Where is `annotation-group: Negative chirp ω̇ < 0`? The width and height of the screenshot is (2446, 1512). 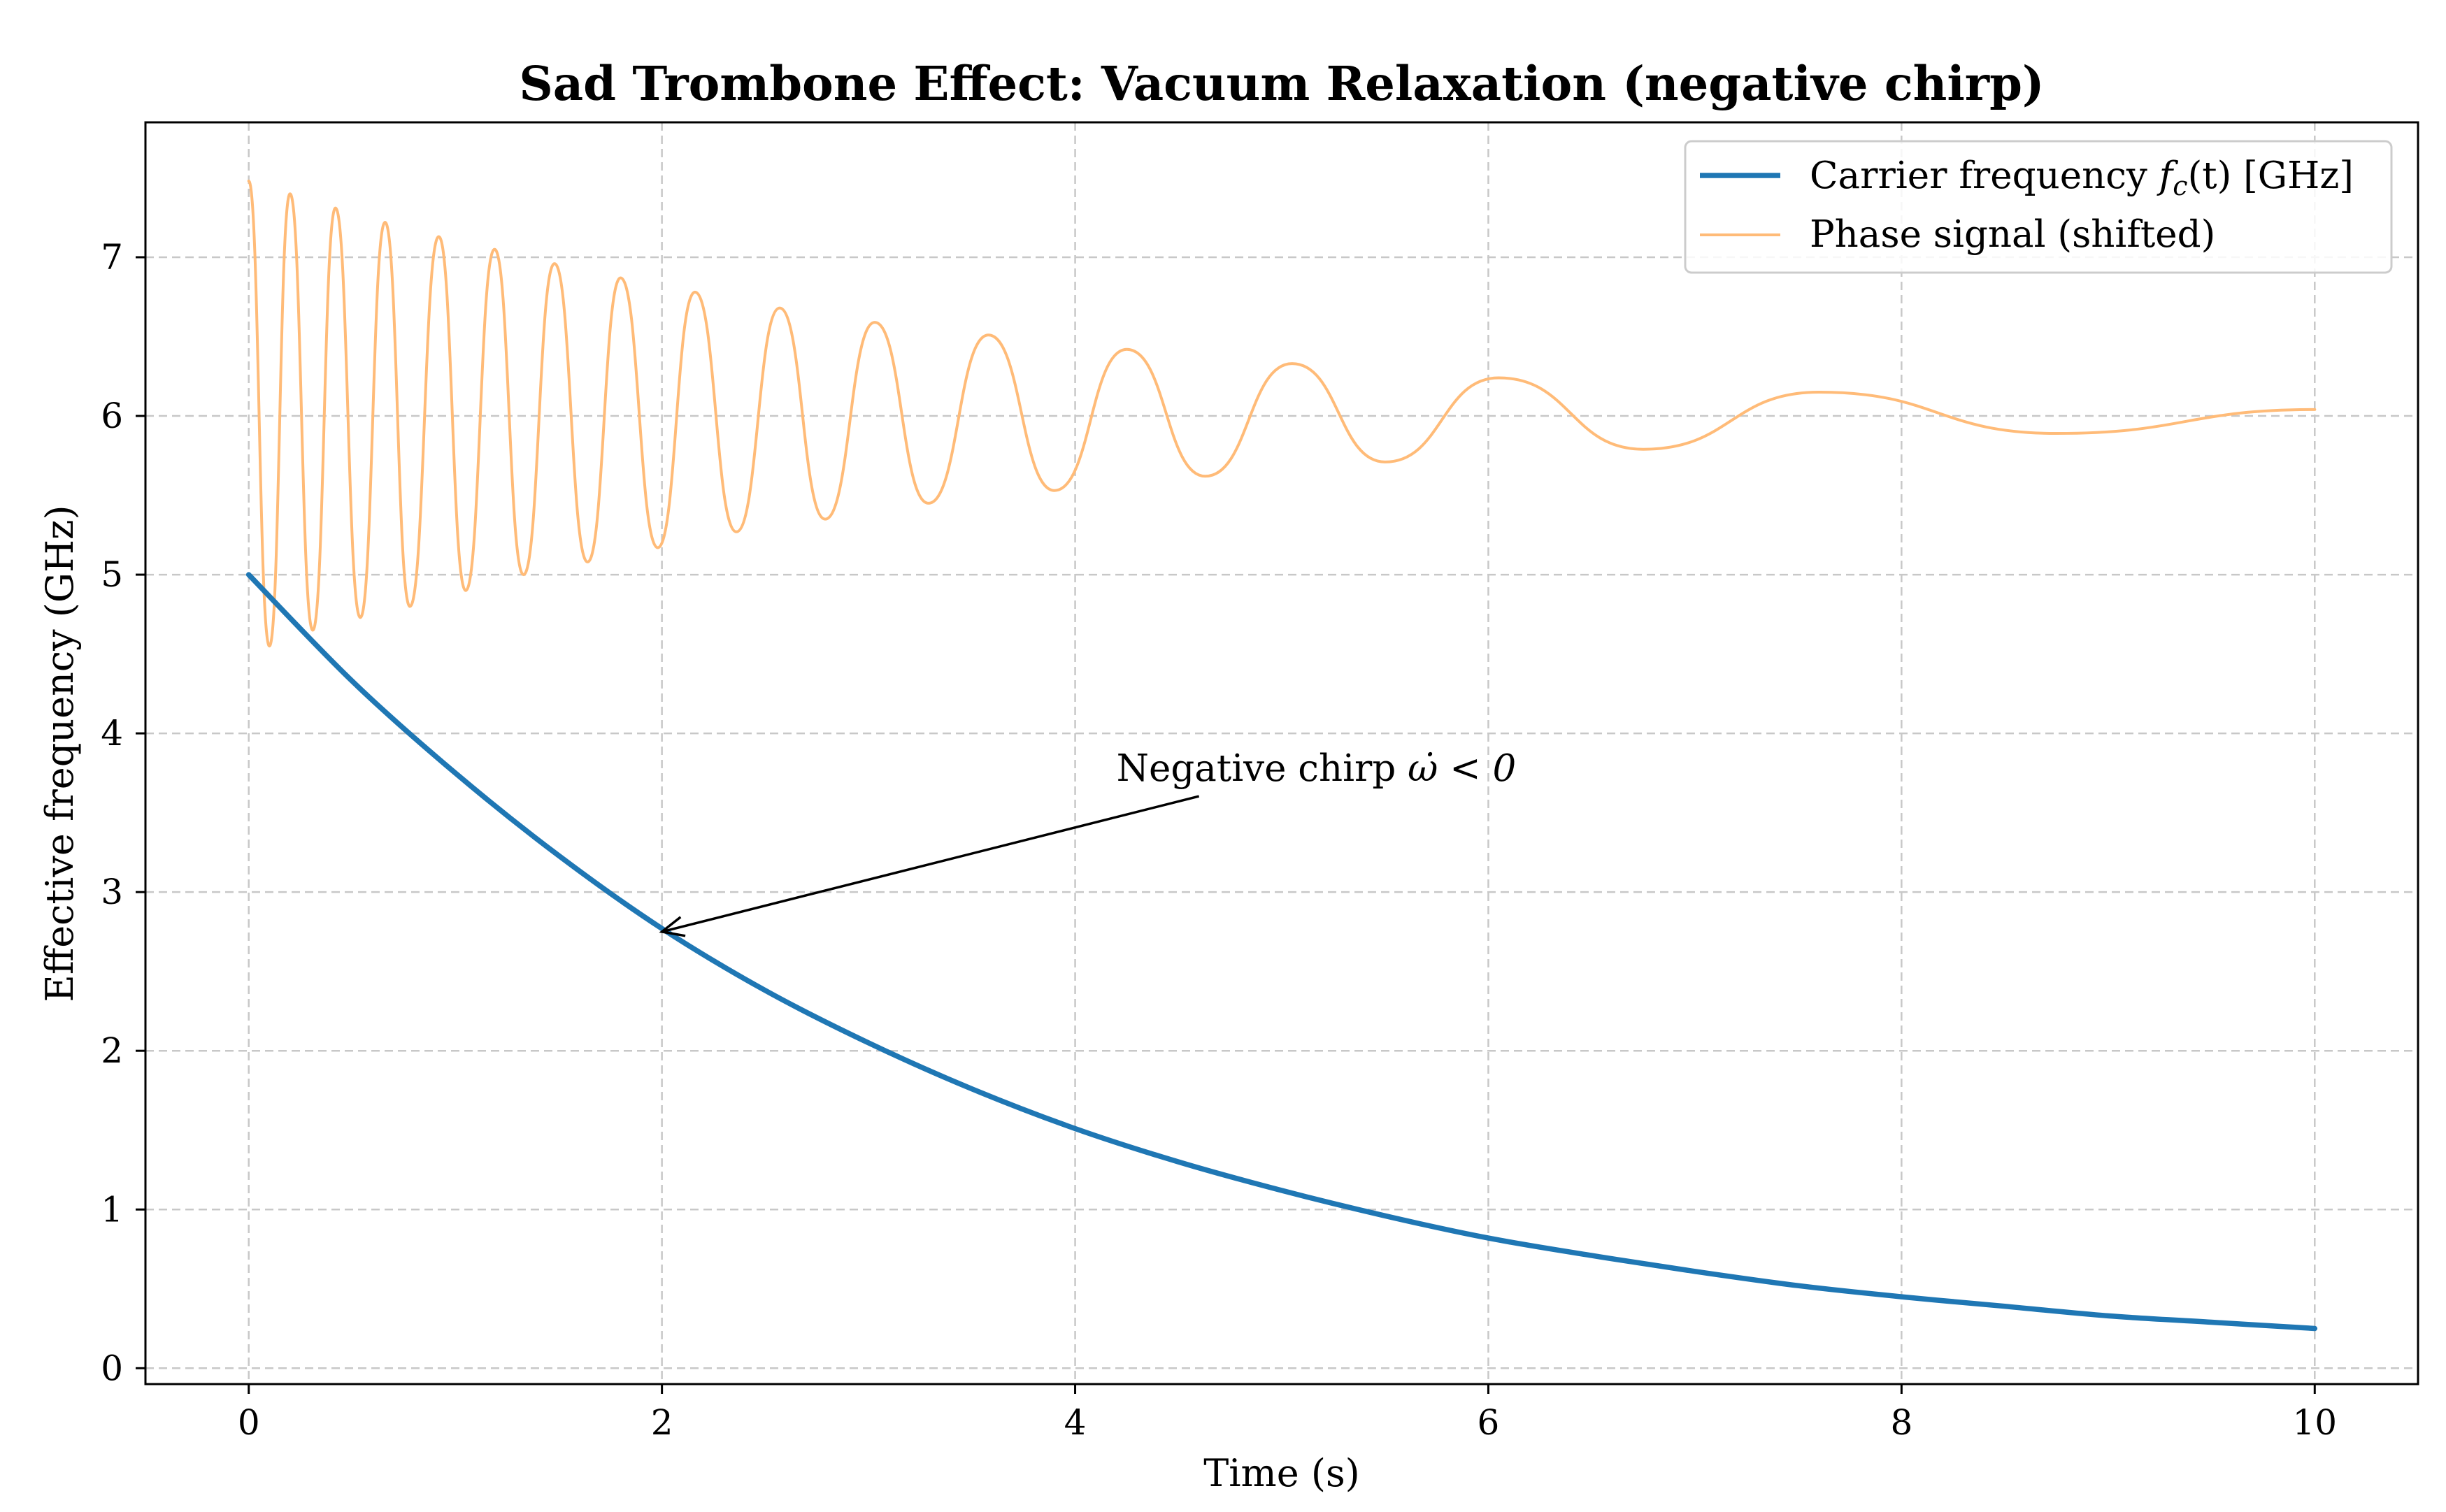 annotation-group: Negative chirp ω̇ < 0 is located at coordinates (1088, 842).